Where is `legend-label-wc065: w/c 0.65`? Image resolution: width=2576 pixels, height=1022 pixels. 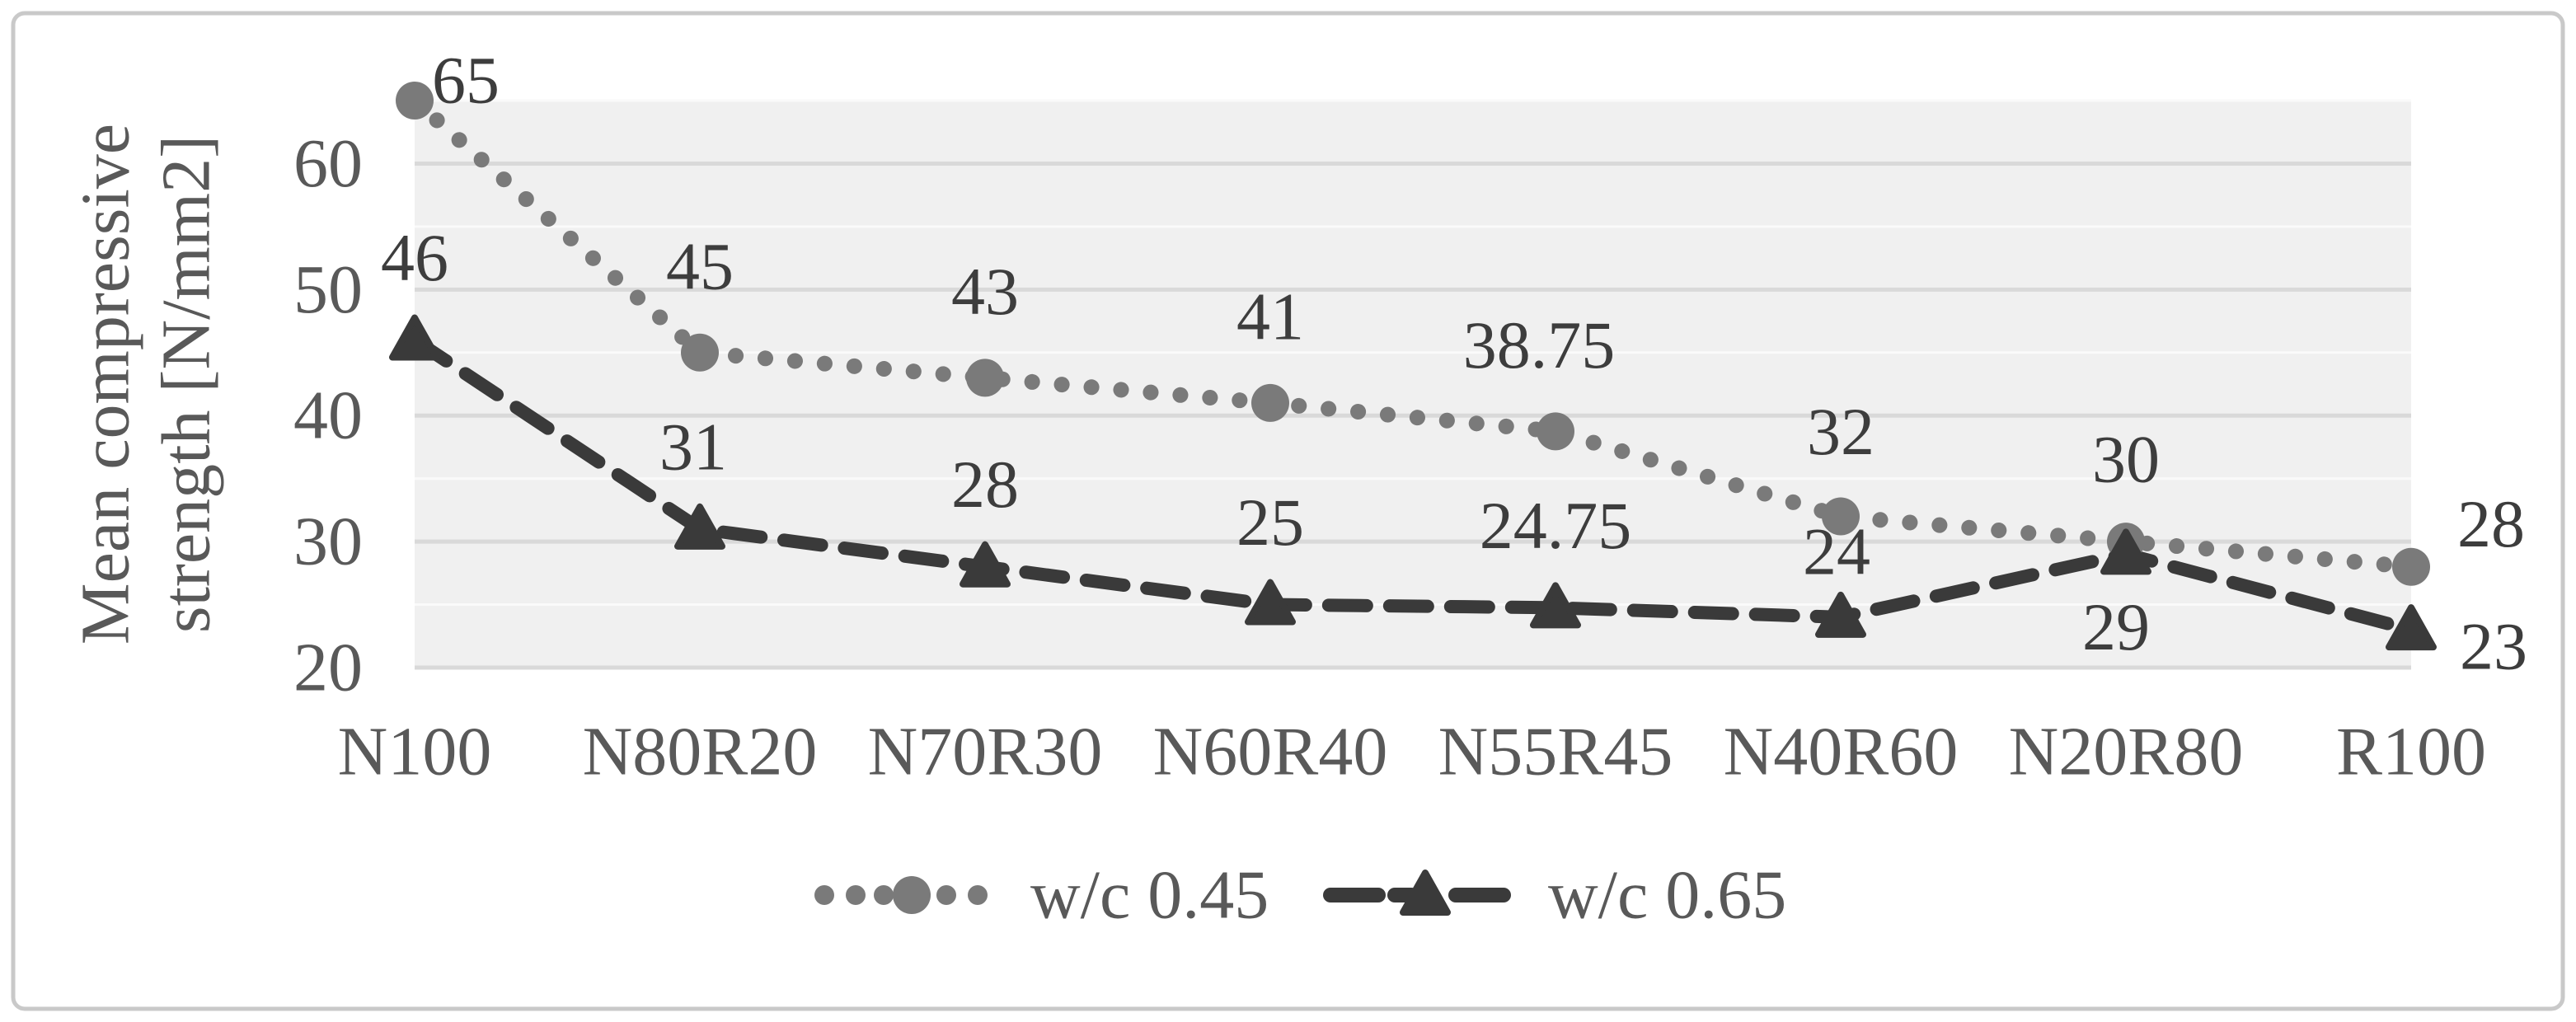 legend-label-wc065: w/c 0.65 is located at coordinates (1667, 895).